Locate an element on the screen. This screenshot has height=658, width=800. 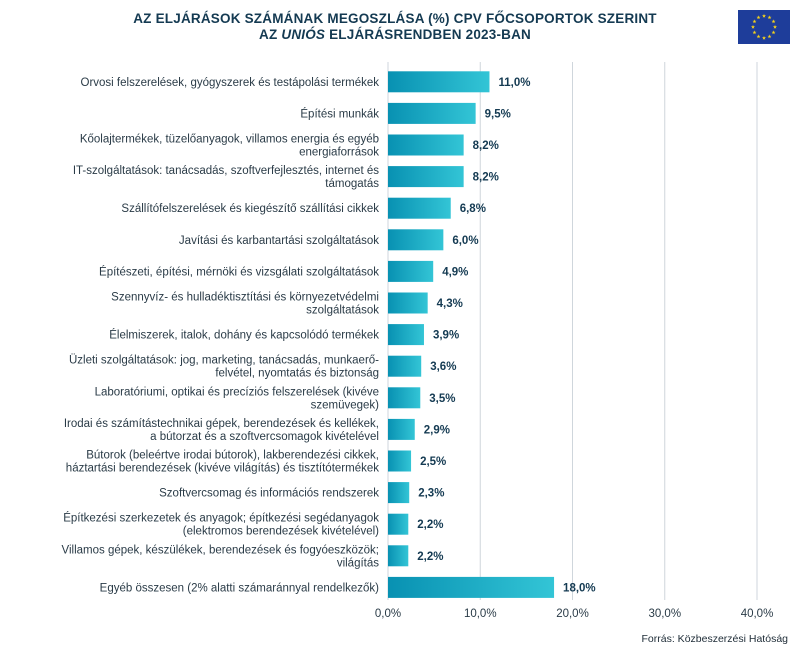
category-label-line: támogatás is located at coordinates (352, 184).